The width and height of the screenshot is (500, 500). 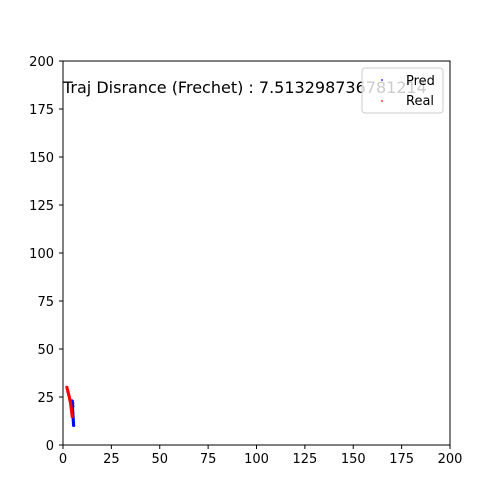 I want to click on plot-marks, so click(x=70, y=406).